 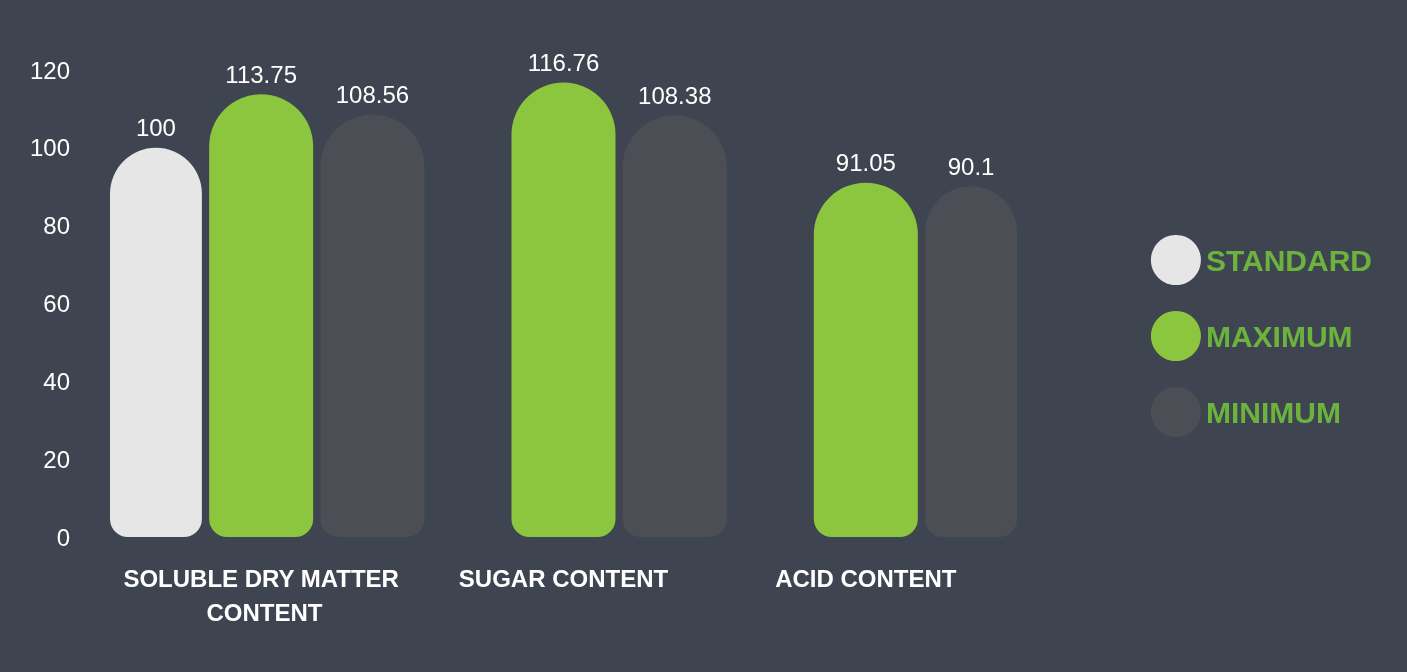 I want to click on data-label: 100, so click(x=155, y=128).